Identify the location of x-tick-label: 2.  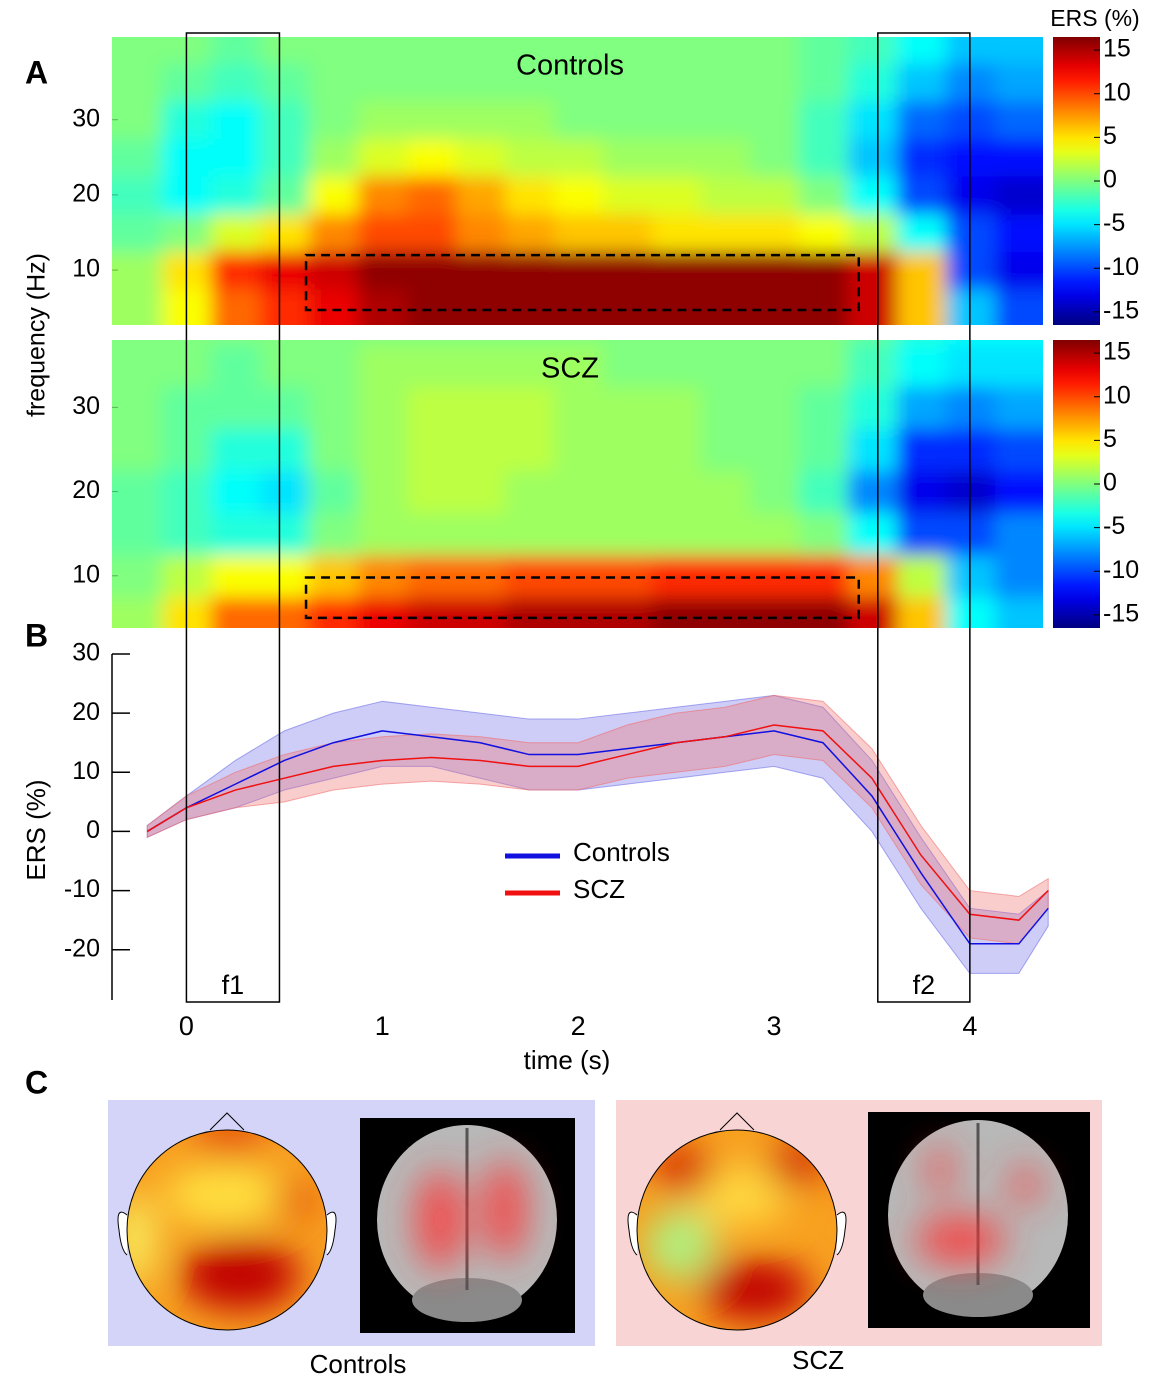
(578, 1026).